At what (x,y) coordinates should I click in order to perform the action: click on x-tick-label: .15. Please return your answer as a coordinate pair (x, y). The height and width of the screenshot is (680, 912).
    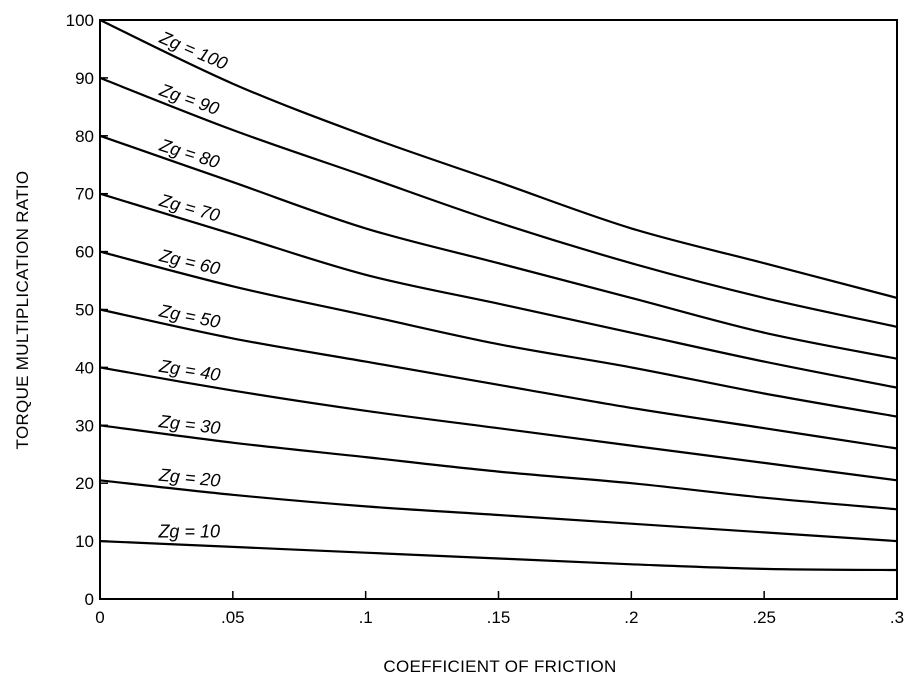
    Looking at the image, I should click on (499, 617).